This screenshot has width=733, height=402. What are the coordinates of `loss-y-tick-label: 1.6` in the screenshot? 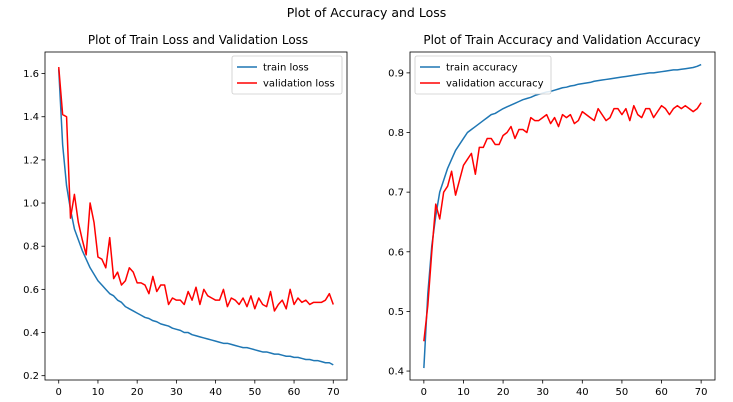 It's located at (31, 74).